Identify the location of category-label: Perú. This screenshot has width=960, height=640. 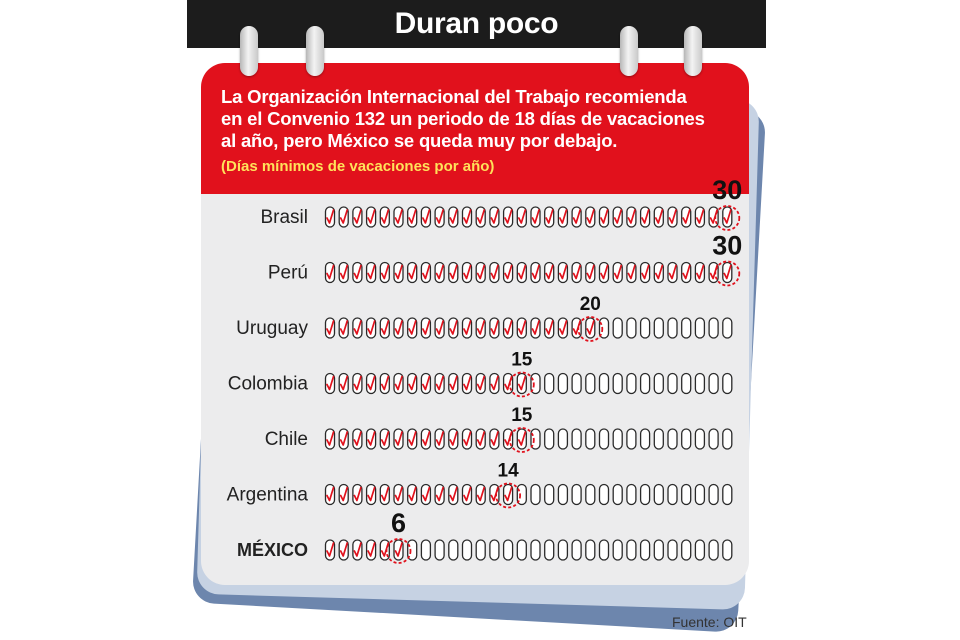
(288, 273).